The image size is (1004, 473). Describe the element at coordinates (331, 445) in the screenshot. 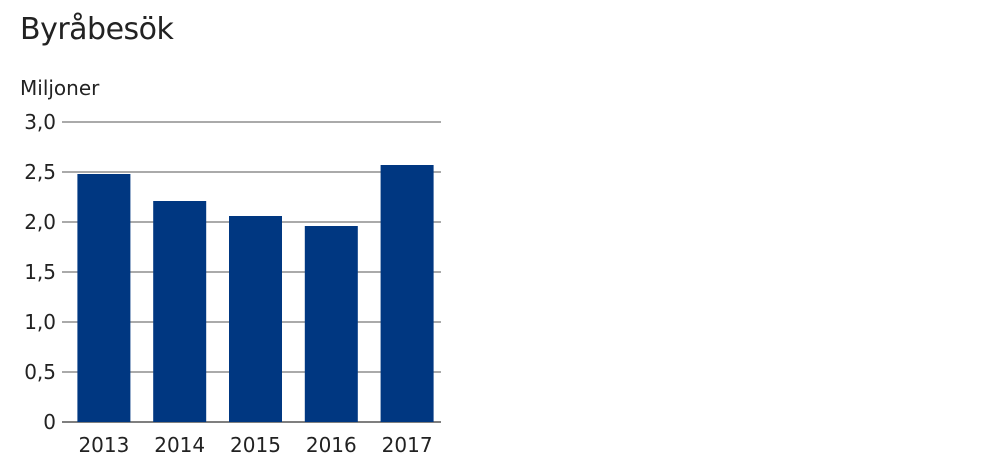

I see `x-tick-label: 2016` at that location.